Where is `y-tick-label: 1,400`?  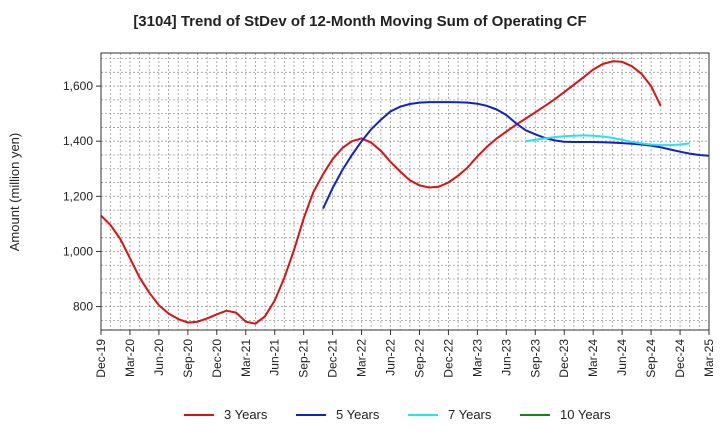 y-tick-label: 1,400 is located at coordinates (78, 141).